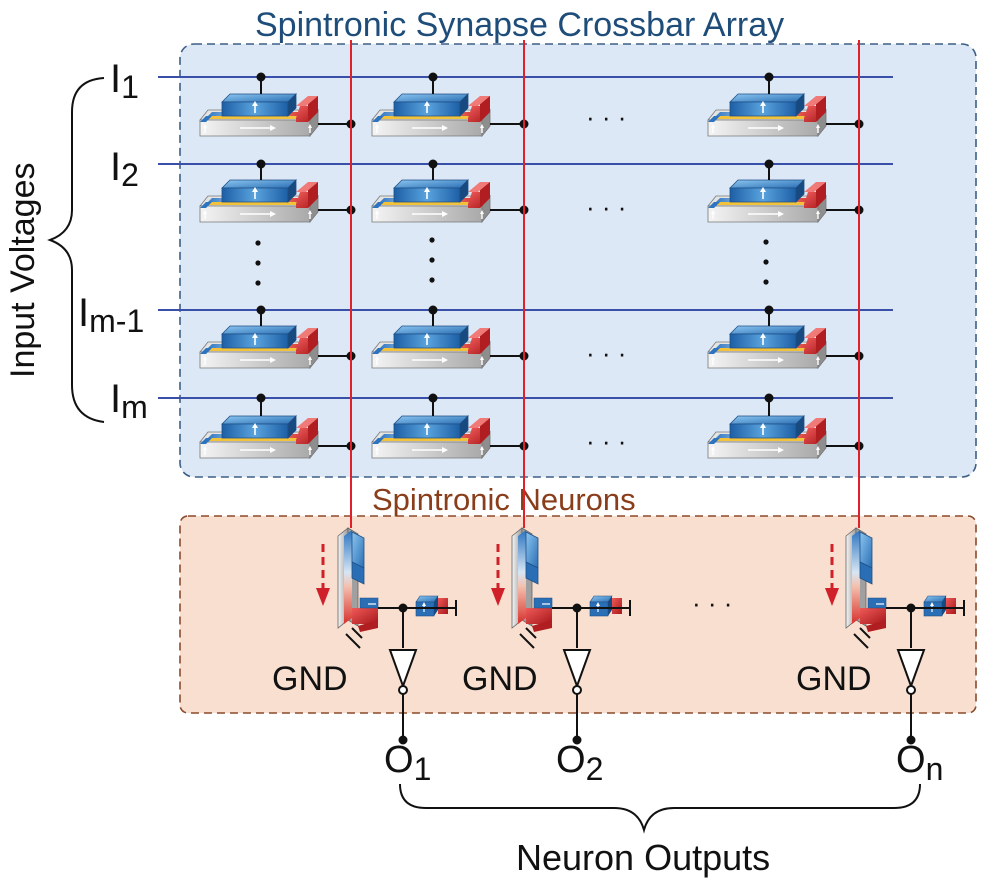 This screenshot has width=995, height=879. What do you see at coordinates (579, 763) in the screenshot?
I see `output-label-2: O2` at bounding box center [579, 763].